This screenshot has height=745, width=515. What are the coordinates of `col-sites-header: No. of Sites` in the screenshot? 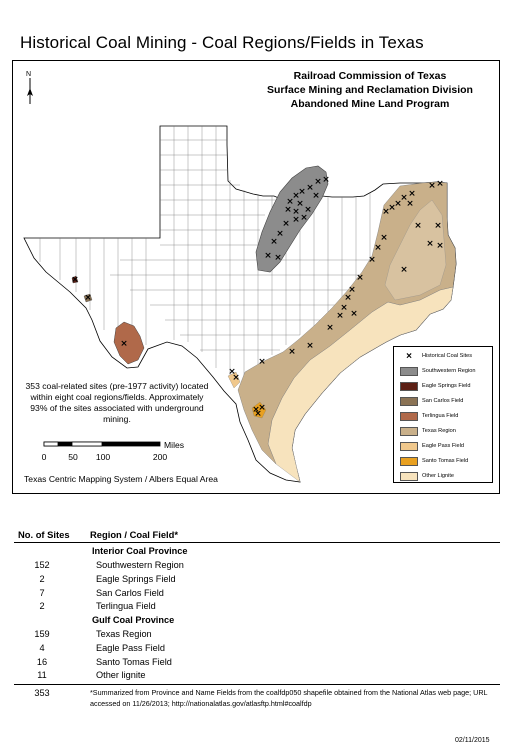 It's located at (44, 534).